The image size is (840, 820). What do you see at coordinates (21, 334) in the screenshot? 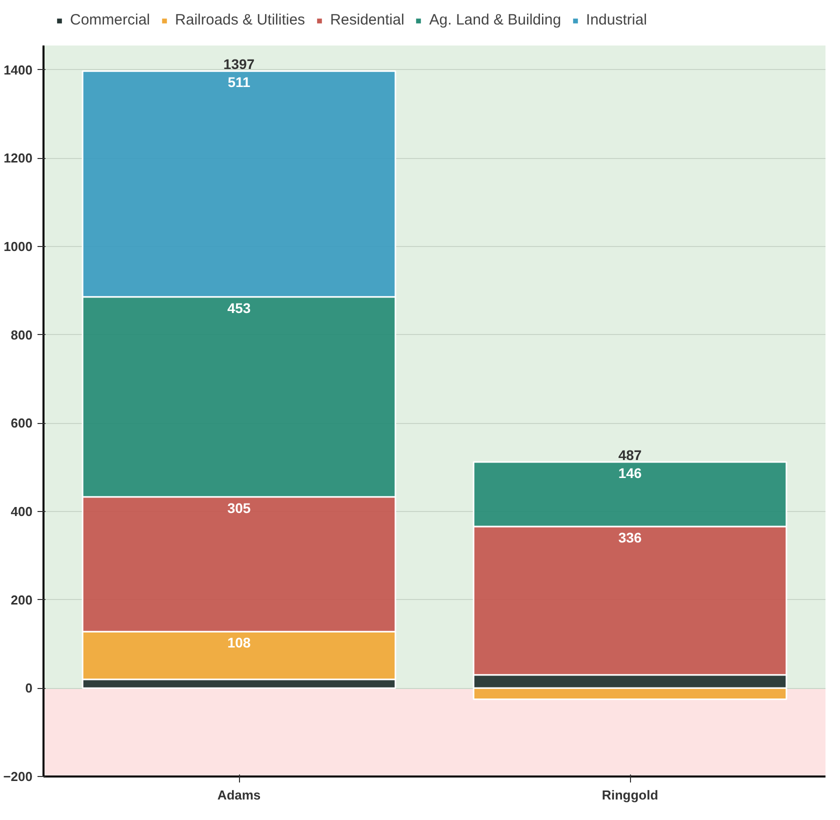
I see `y-tick-label: 800` at bounding box center [21, 334].